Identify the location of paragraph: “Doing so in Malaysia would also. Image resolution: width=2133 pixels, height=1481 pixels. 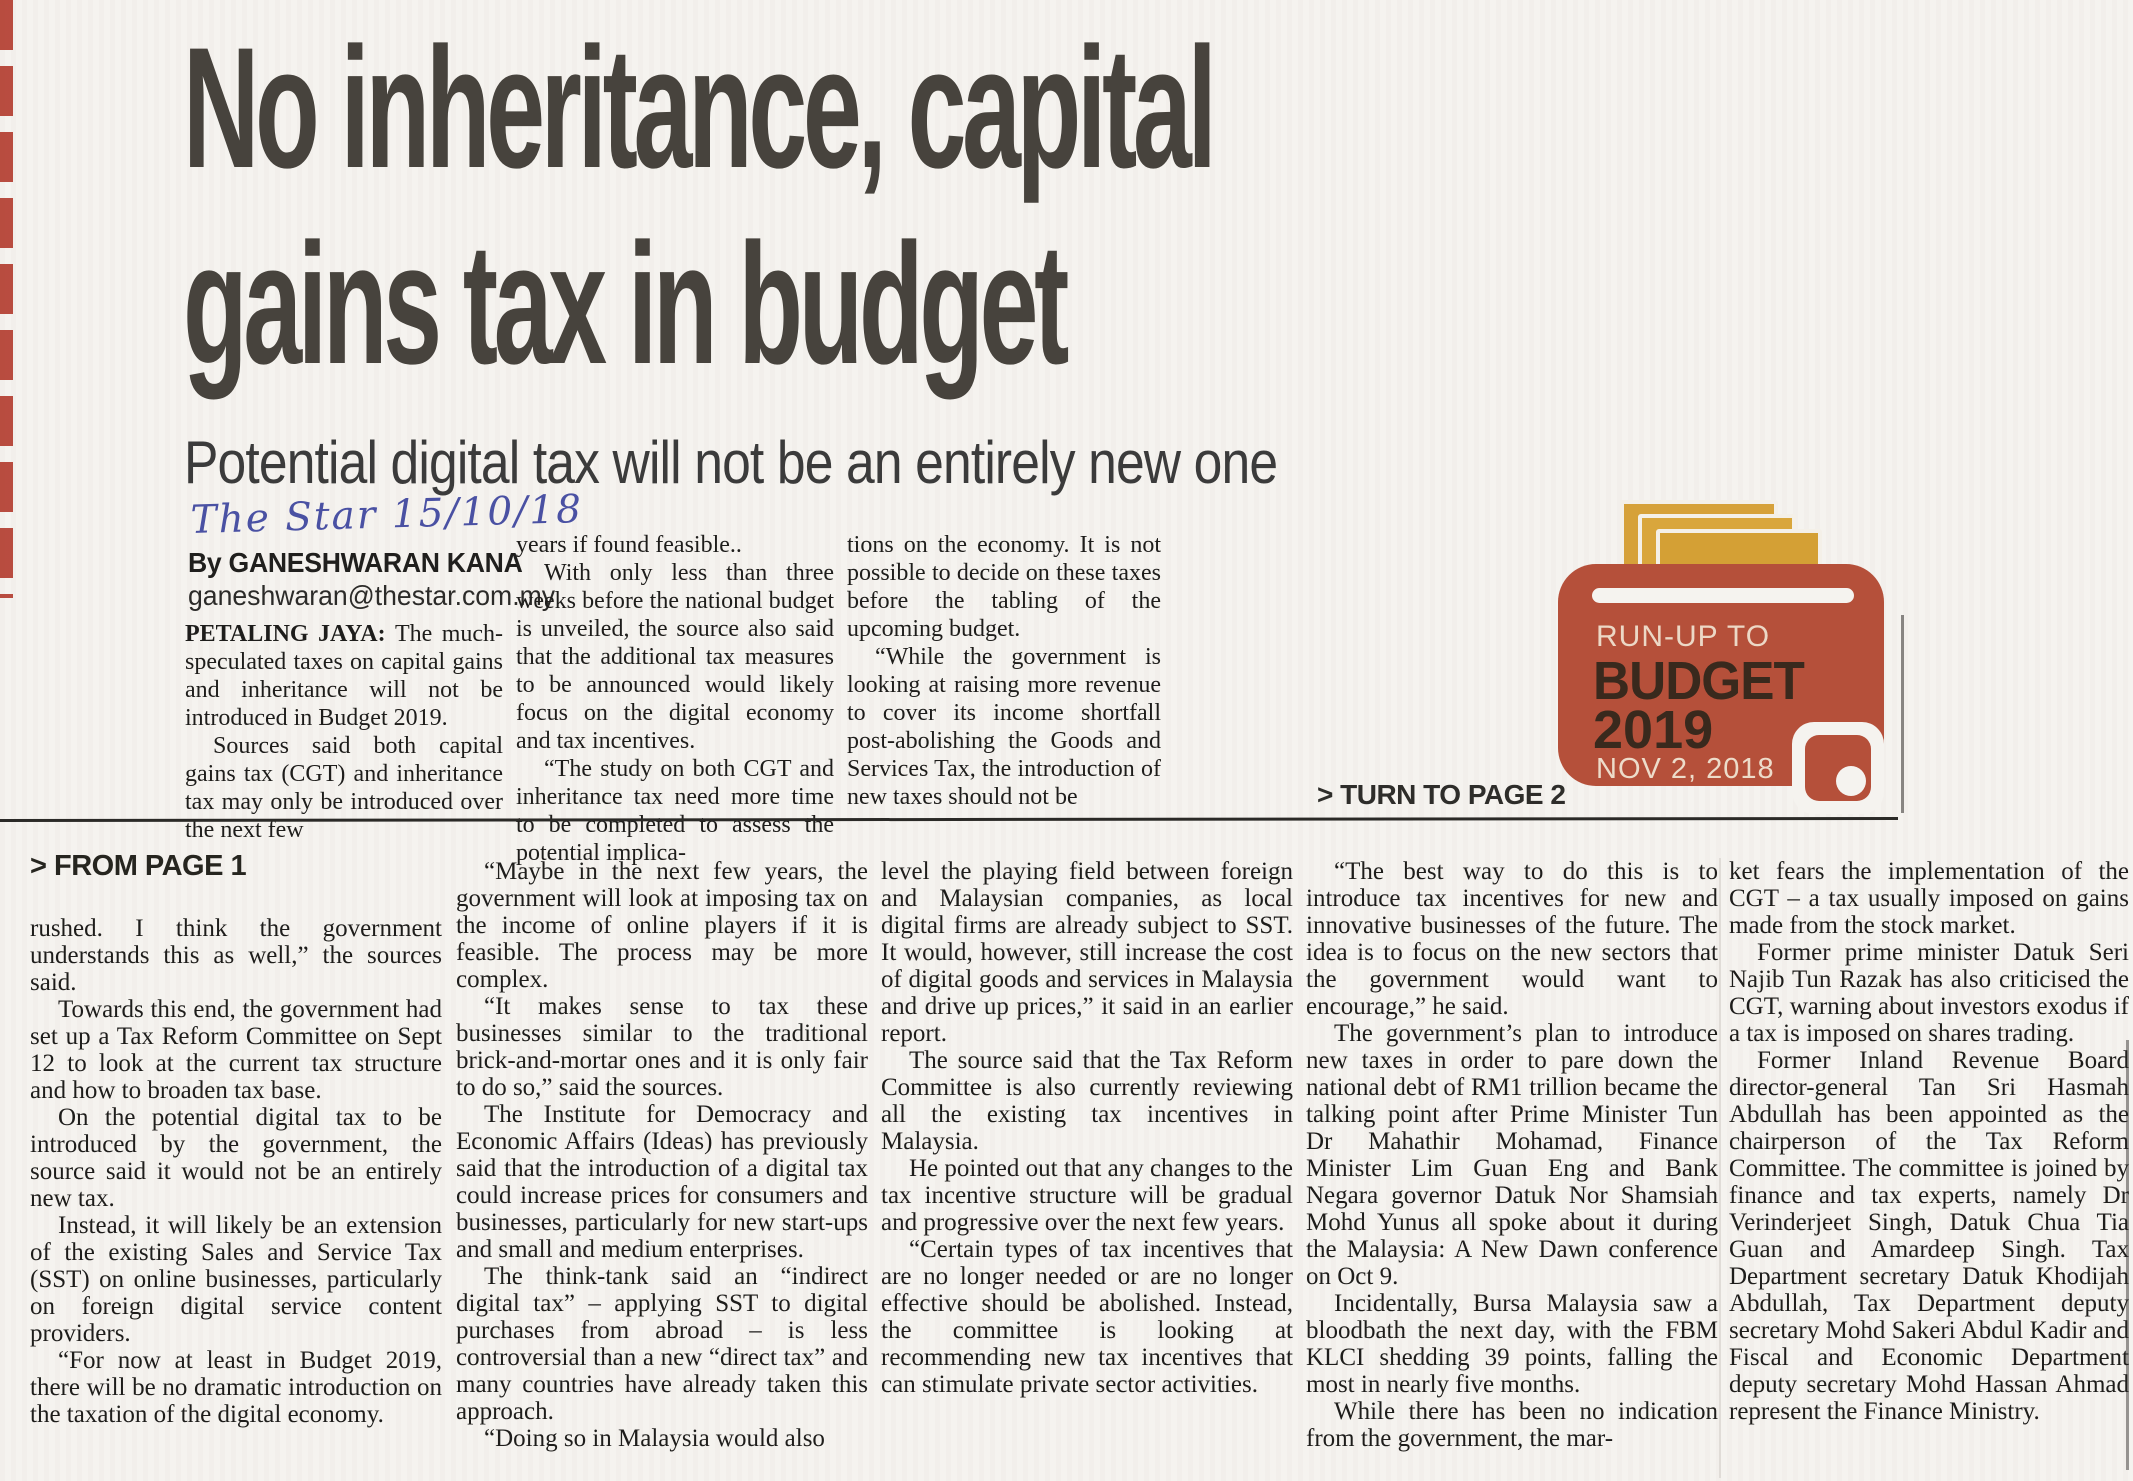
(654, 1438).